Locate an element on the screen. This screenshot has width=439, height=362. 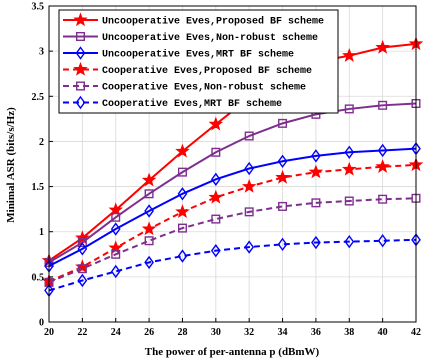
legend-entry: Cooperative Eves,Proposed BF scheme is located at coordinates (187, 69).